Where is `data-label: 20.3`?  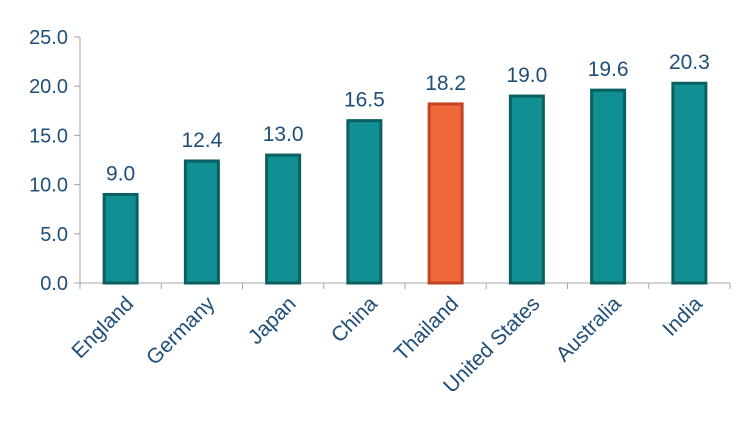 data-label: 20.3 is located at coordinates (689, 62).